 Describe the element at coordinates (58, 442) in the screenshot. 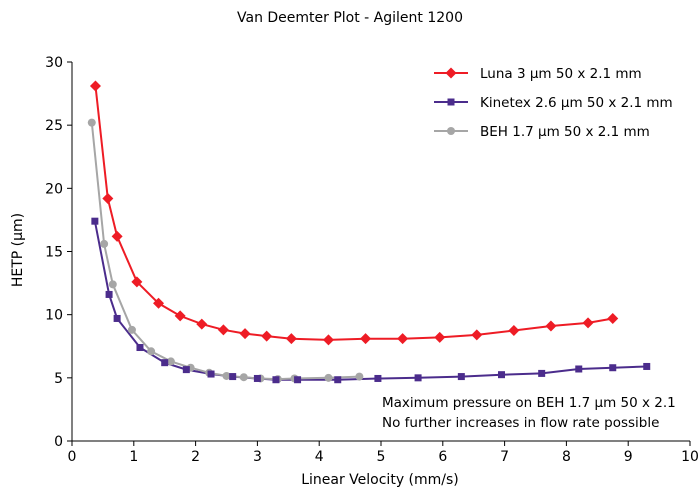

I see `y-tick-label: 0` at that location.